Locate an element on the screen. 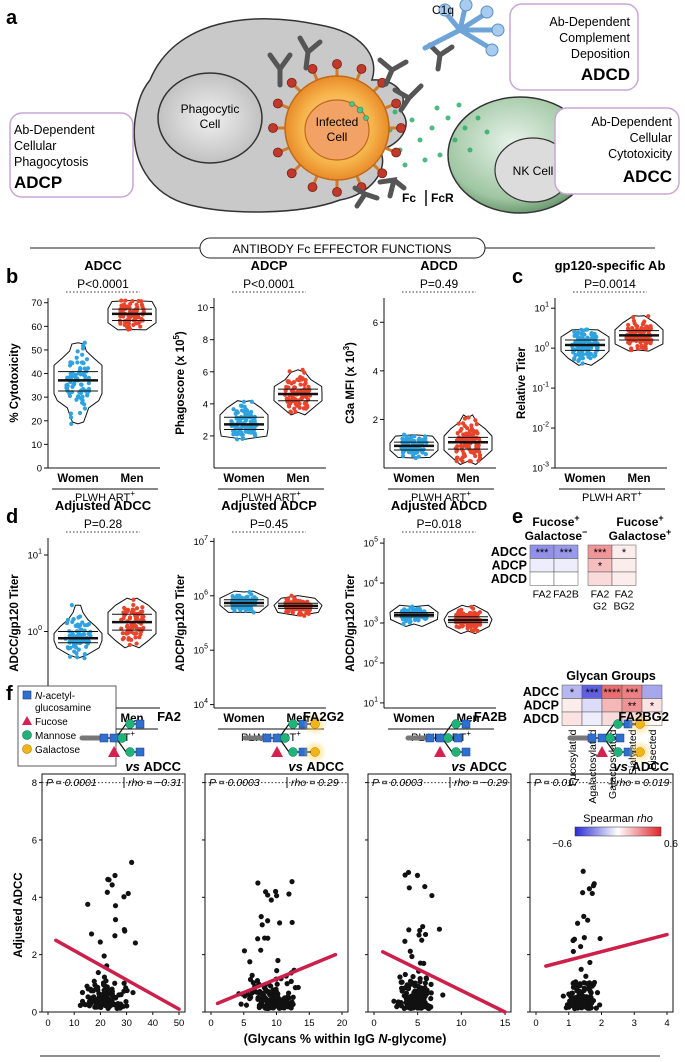 The width and height of the screenshot is (685, 1062). infected-cell-label-2: Cell is located at coordinates (337, 137).